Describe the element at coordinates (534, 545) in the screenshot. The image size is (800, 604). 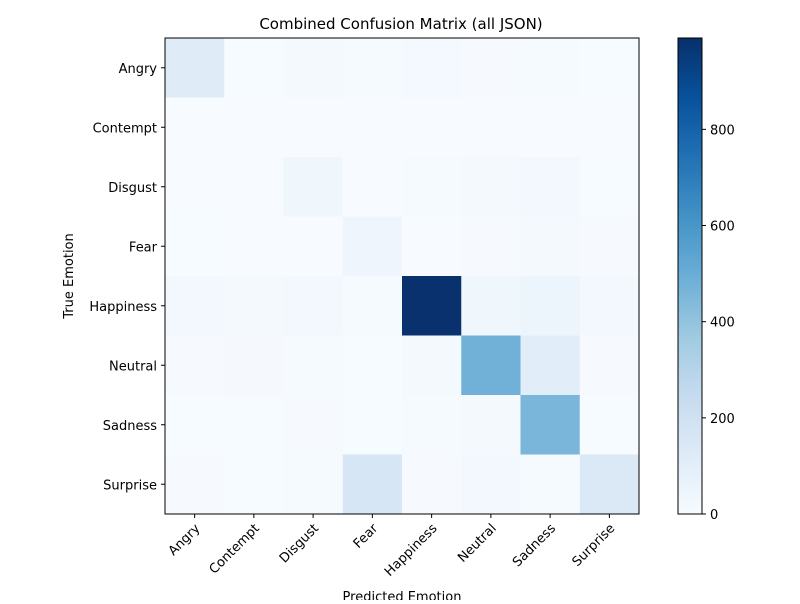
I see `x-tick-label: Sadness` at that location.